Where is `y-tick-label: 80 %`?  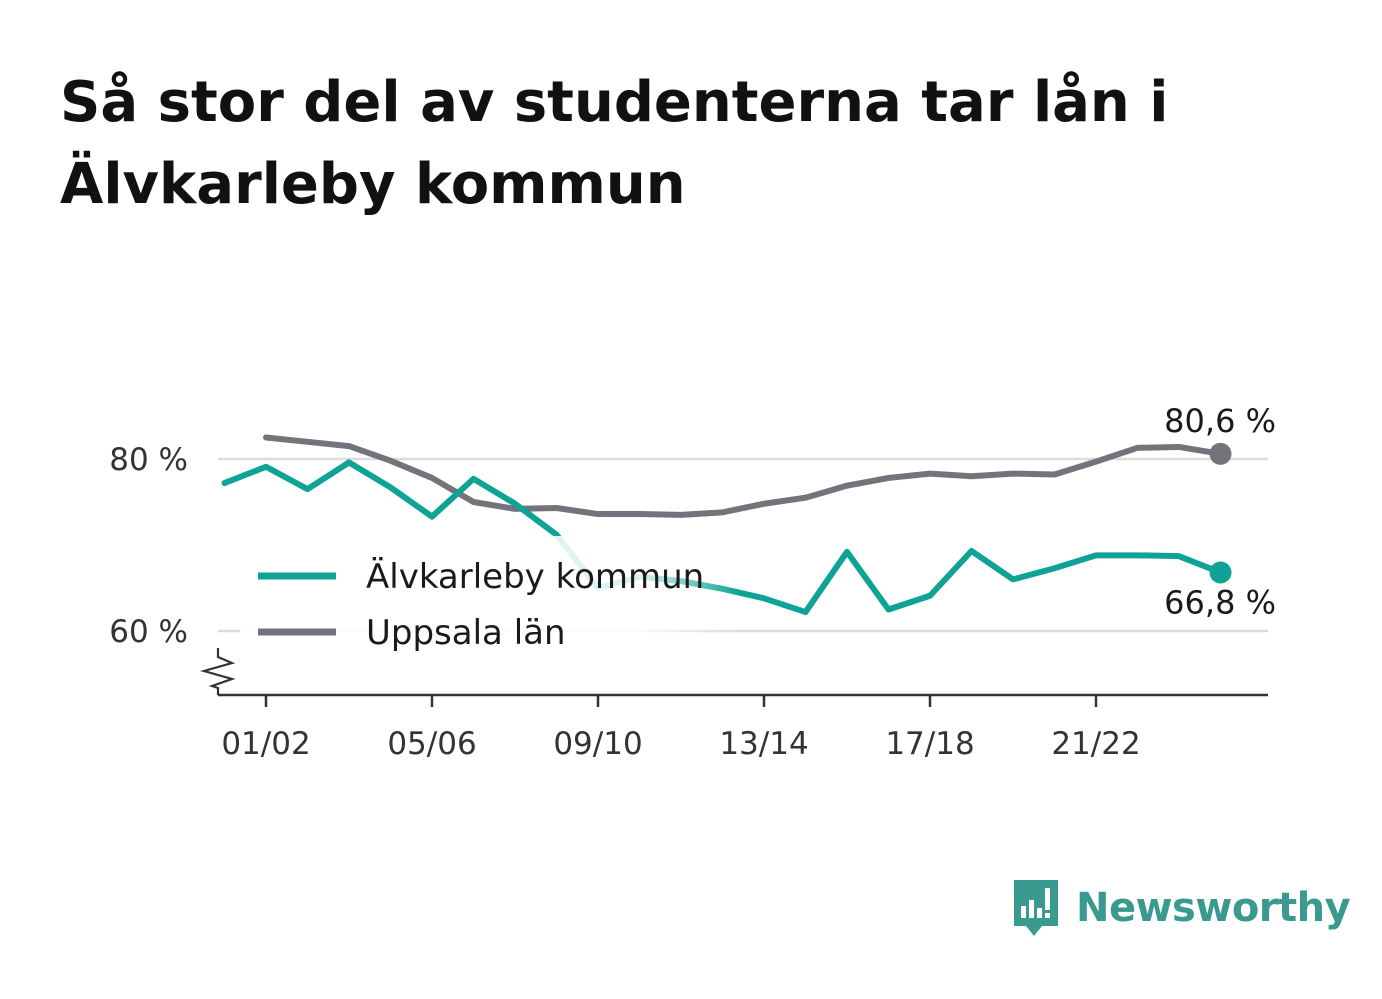
y-tick-label: 80 % is located at coordinates (148, 460).